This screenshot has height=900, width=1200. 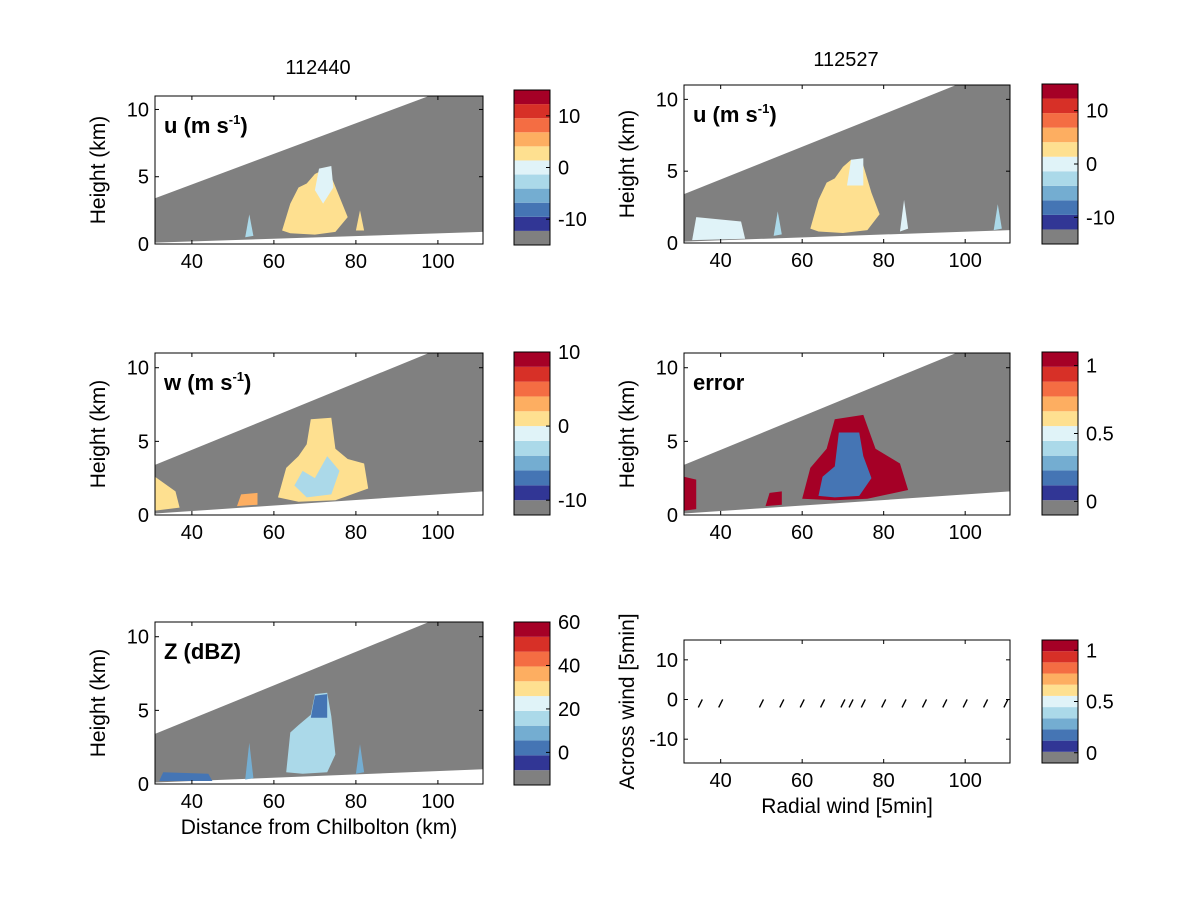 I want to click on variable-label: Z (dBZ), so click(x=202, y=651).